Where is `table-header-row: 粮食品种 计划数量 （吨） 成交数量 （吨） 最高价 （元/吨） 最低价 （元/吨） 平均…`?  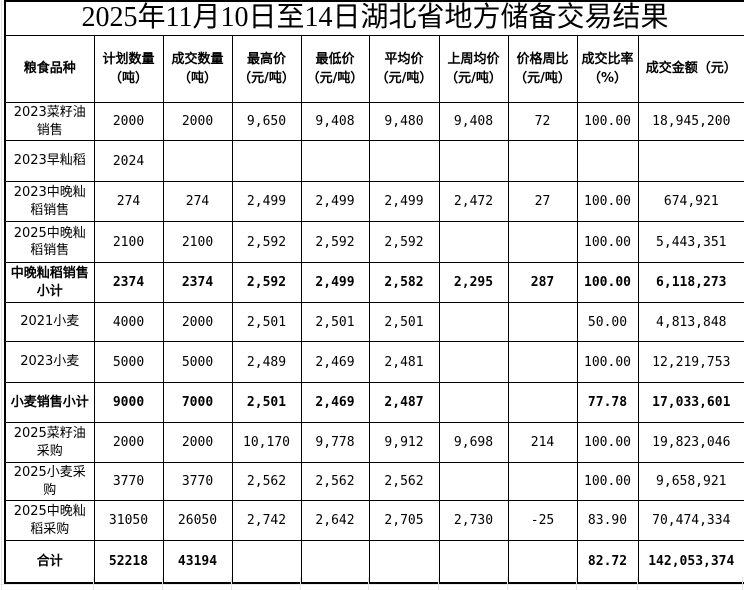
table-header-row: 粮食品种 计划数量 （吨） 成交数量 （吨） 最高价 （元/吨） 最低价 （元/吨） 平均… is located at coordinates (374, 69).